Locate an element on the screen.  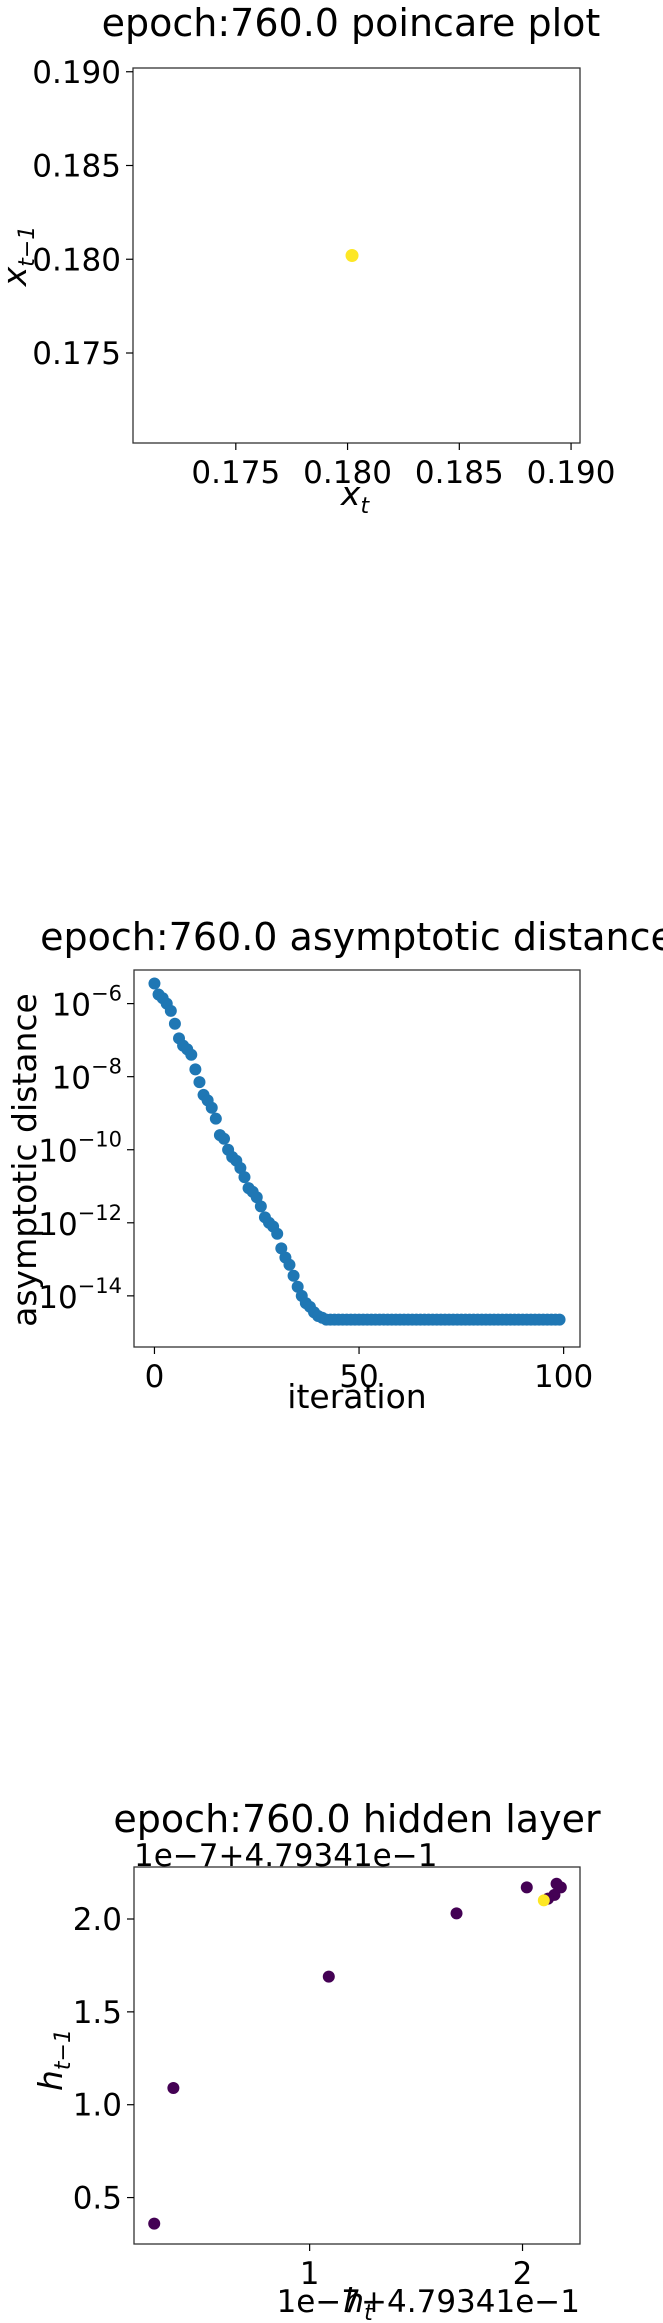
hidden-y-offset-label: 1e−7+4.79341e−1 is located at coordinates (285, 1856).